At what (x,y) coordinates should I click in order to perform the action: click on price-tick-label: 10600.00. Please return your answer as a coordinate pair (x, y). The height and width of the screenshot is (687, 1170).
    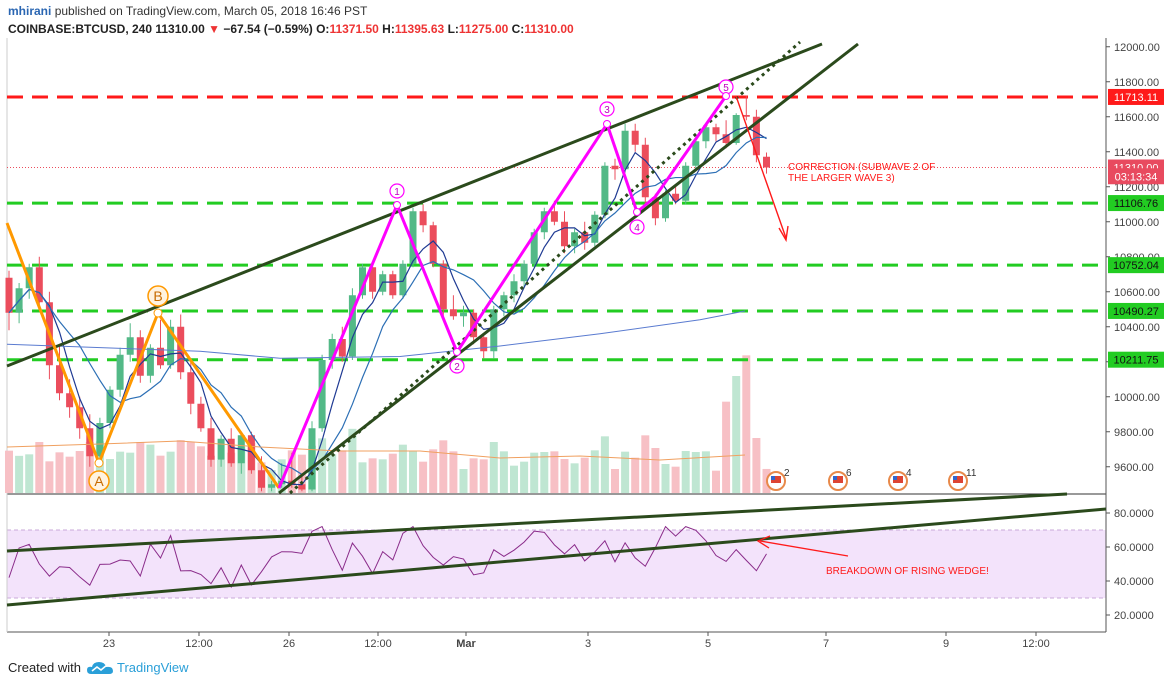
    Looking at the image, I should click on (1137, 293).